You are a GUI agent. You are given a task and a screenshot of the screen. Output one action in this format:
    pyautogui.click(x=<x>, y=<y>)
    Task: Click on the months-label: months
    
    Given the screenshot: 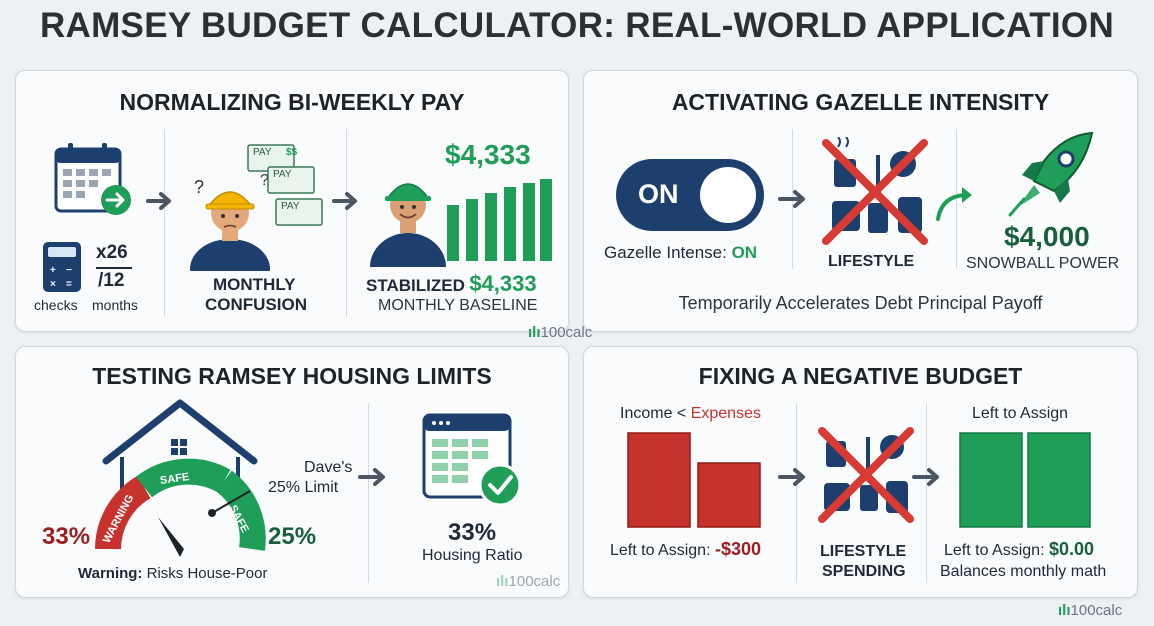 What is the action you would take?
    pyautogui.click(x=115, y=305)
    